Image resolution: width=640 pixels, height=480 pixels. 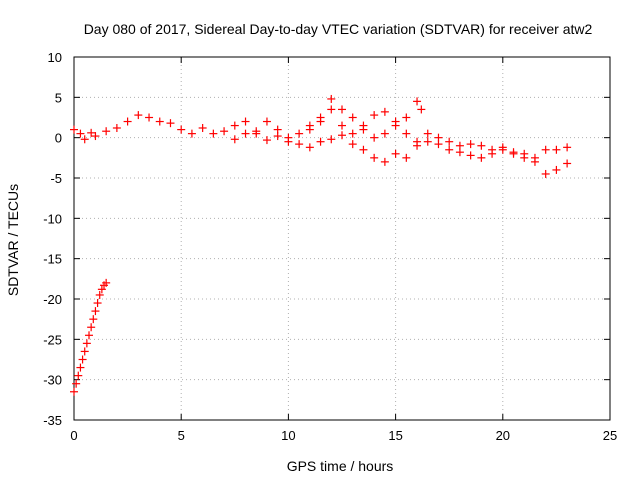 I want to click on y-axis-label: SDTVAR / TECUs, so click(x=13, y=240).